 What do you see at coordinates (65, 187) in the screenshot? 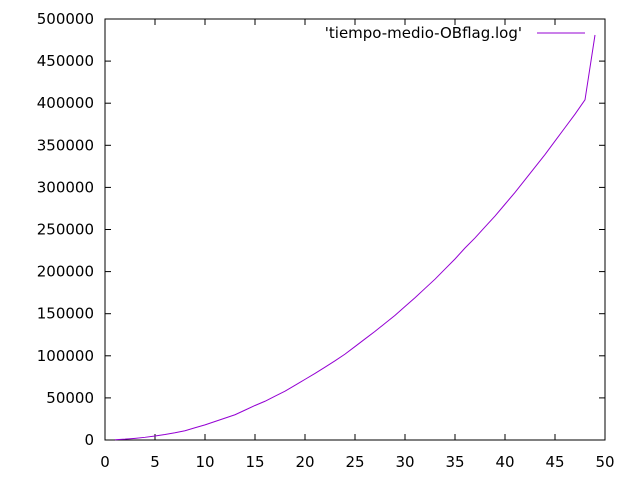
I see `y-tick-label: 300000` at bounding box center [65, 187].